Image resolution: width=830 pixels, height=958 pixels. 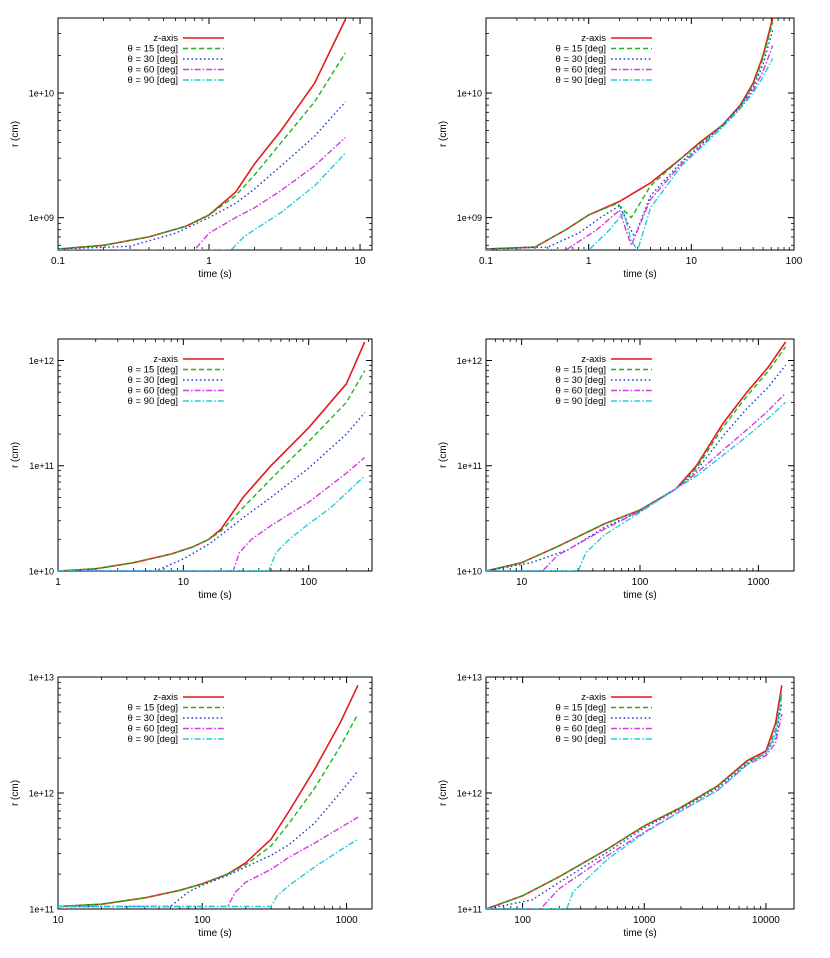 I want to click on y-tick-label: 1e+13, so click(x=469, y=678).